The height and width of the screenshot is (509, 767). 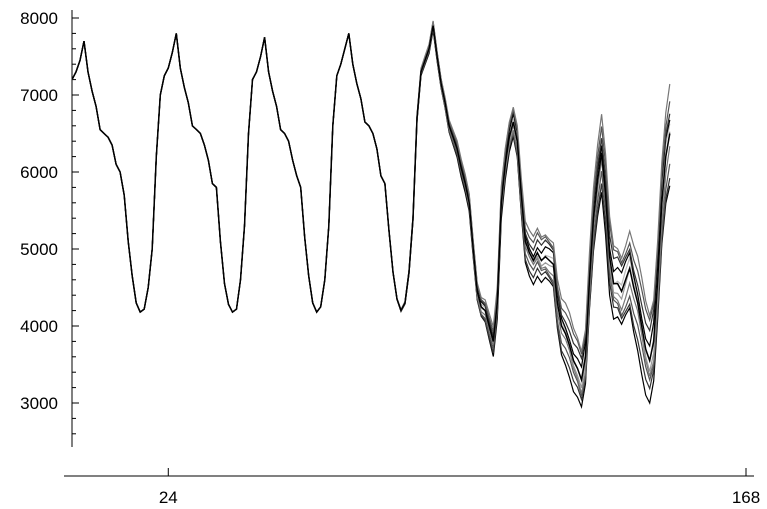 I want to click on y-tick-label: 5000, so click(x=39, y=249).